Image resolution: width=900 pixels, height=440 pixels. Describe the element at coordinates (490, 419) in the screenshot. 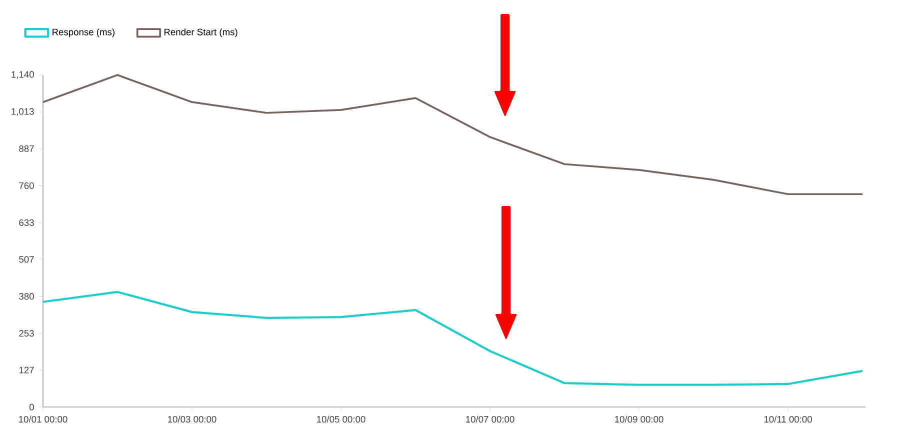

I see `x-tick-label: 10/07 00:00` at that location.